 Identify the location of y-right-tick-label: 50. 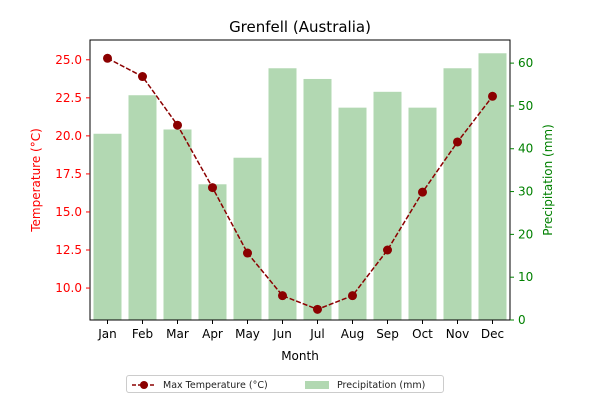
(525, 106).